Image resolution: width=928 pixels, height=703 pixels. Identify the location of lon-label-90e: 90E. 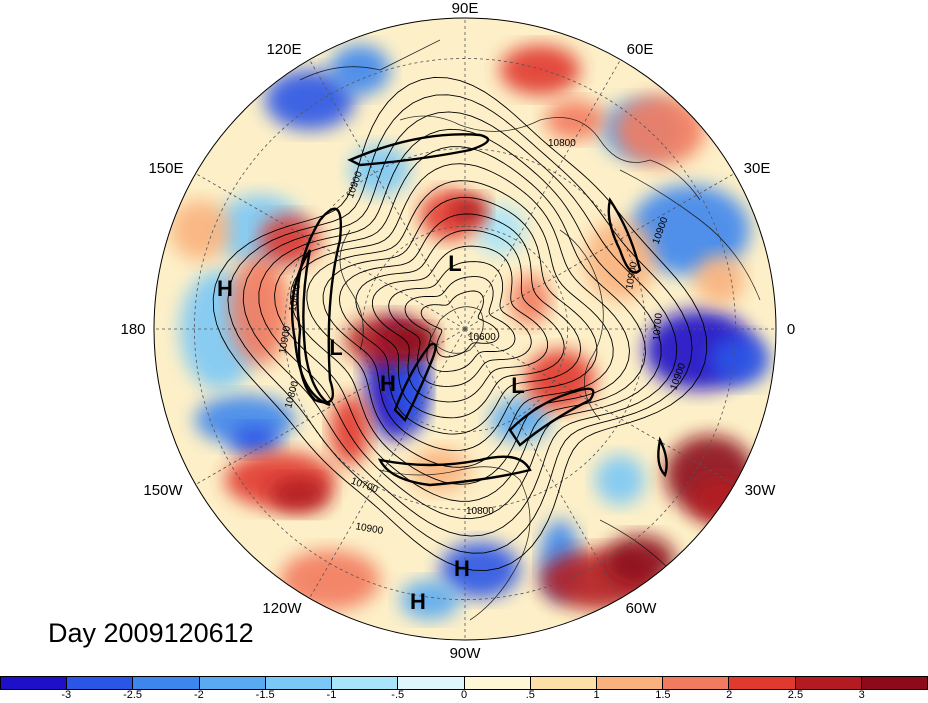
(465, 8).